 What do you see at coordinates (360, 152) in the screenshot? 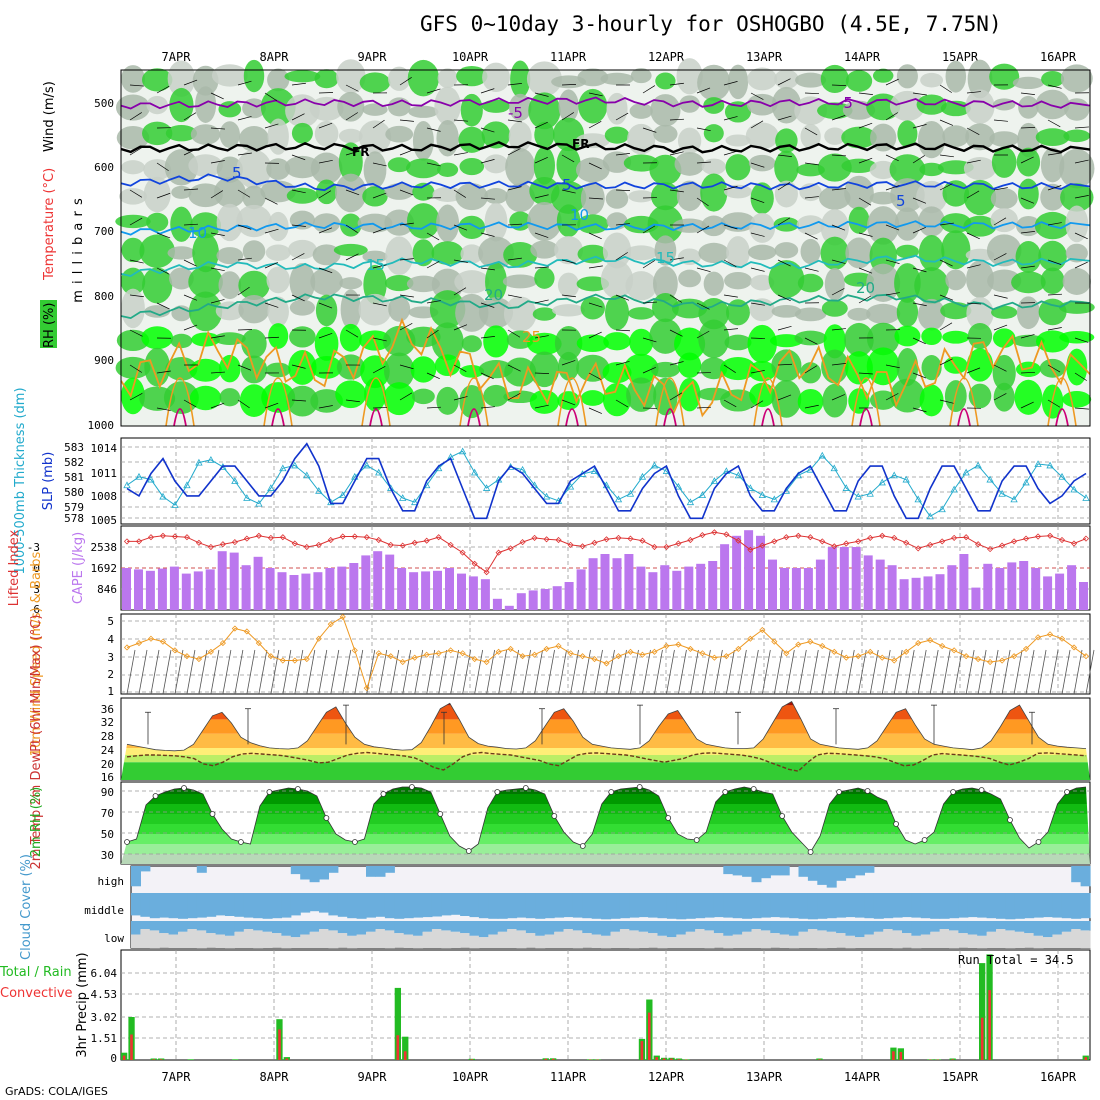
I see `freezing-level-label: FR` at bounding box center [360, 152].